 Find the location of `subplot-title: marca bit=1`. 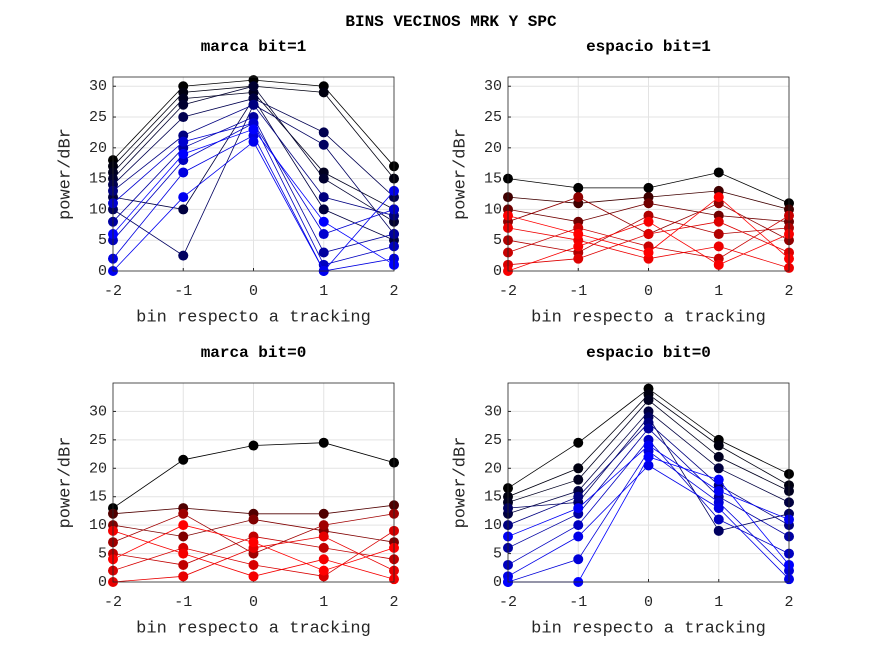

subplot-title: marca bit=1 is located at coordinates (254, 47).